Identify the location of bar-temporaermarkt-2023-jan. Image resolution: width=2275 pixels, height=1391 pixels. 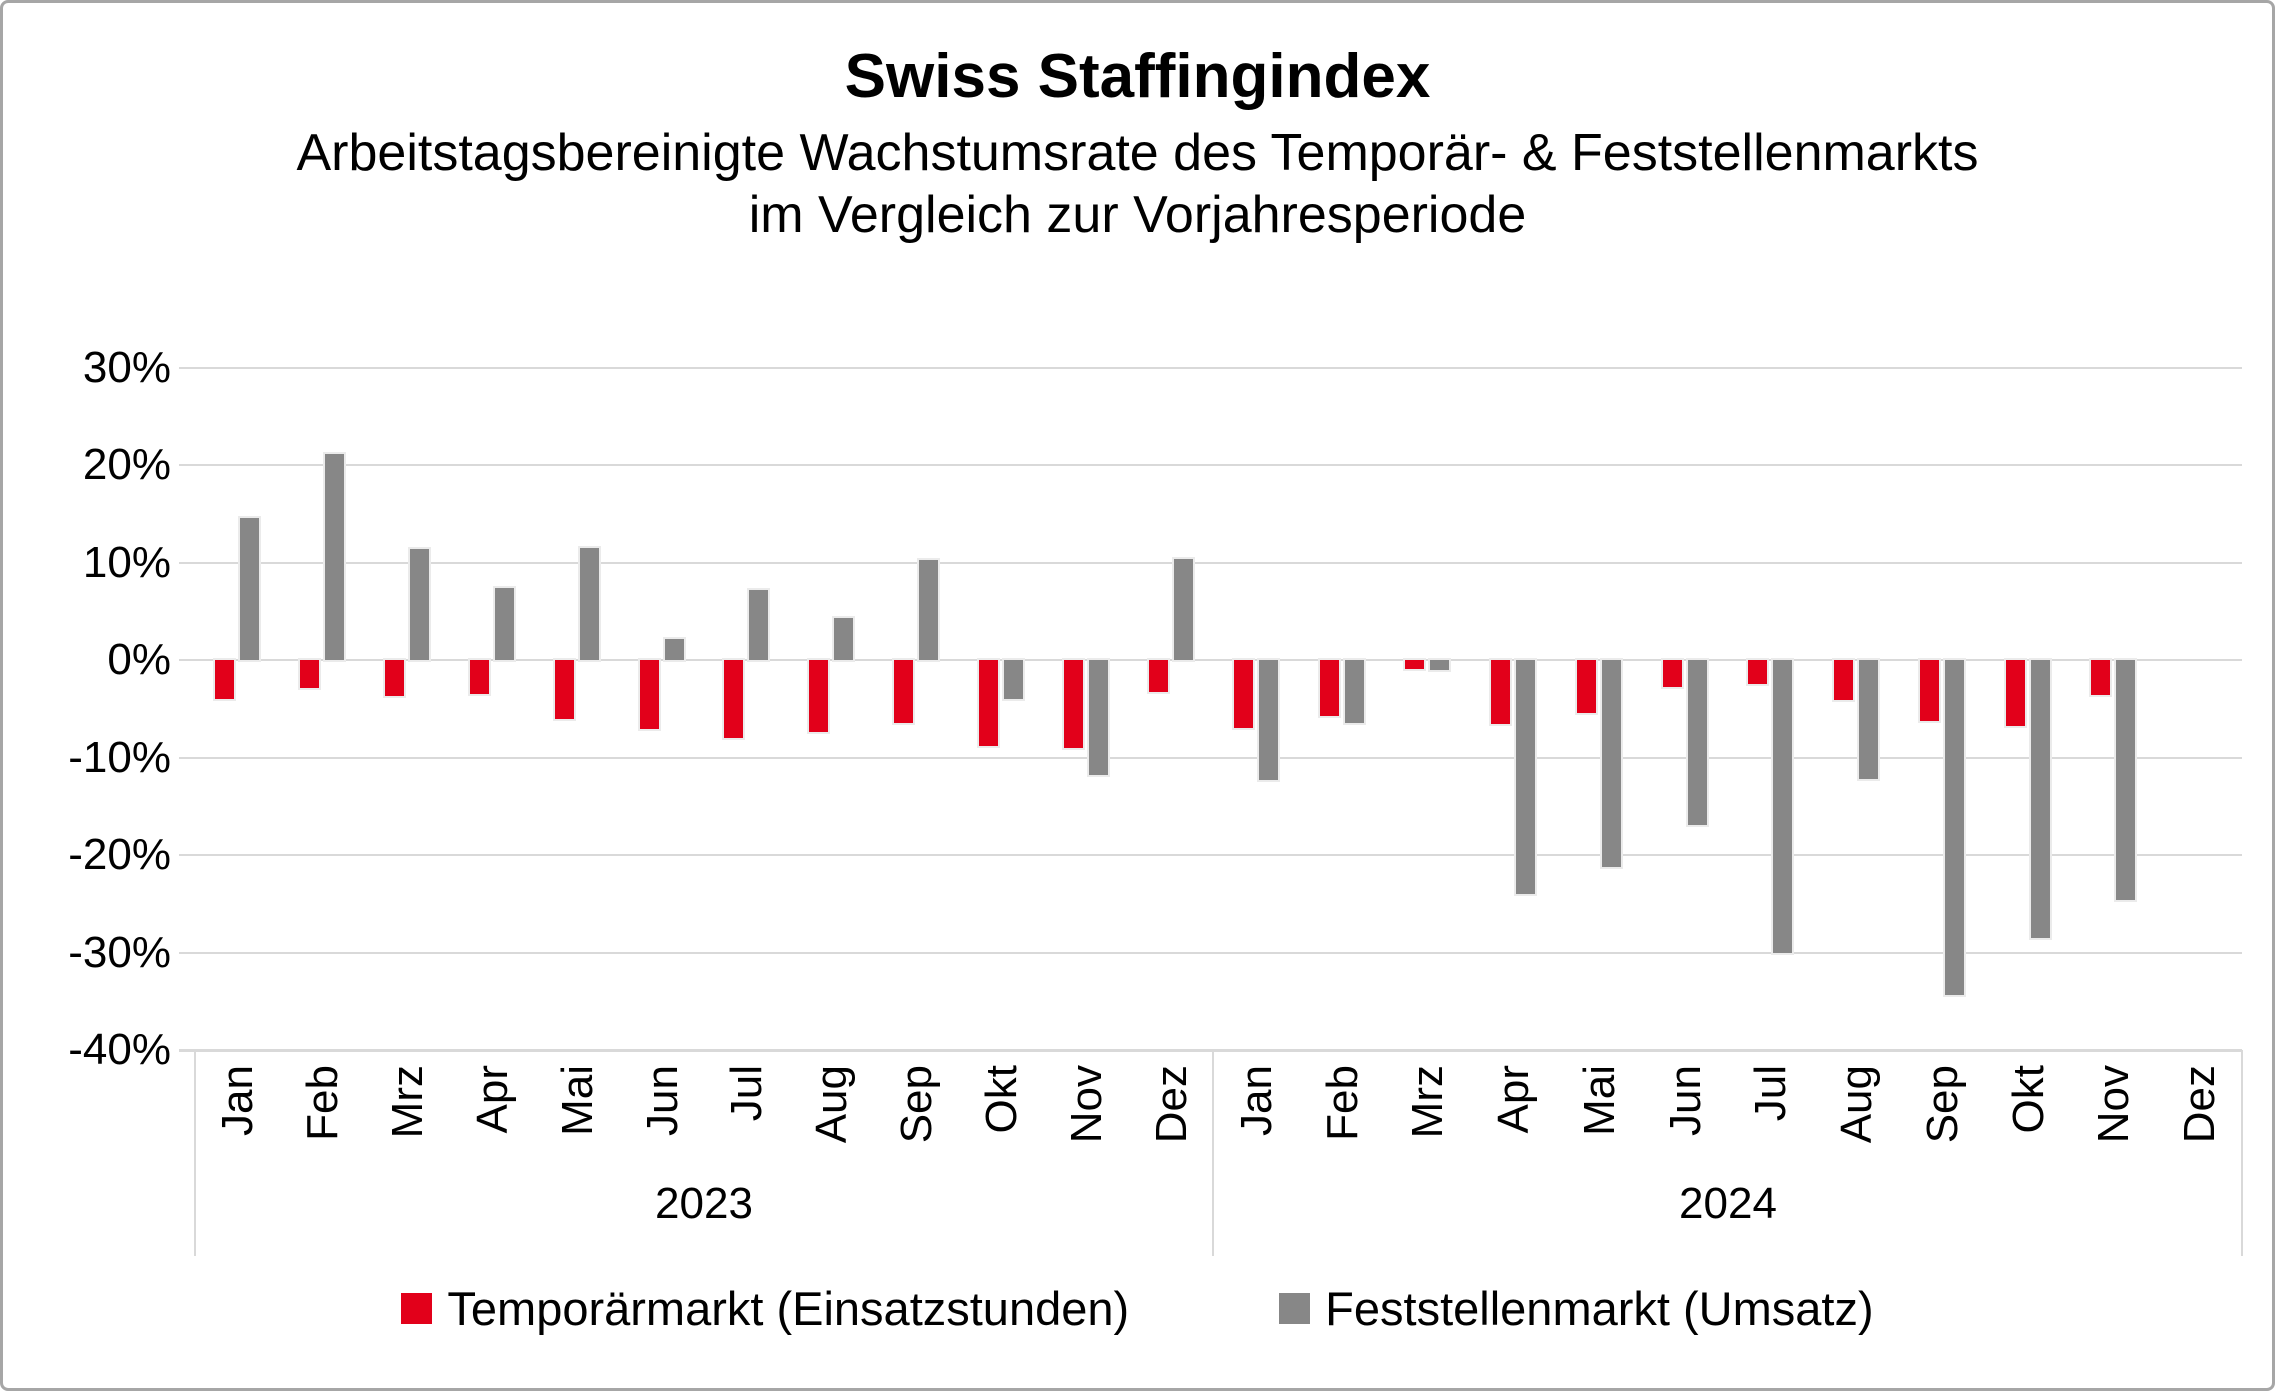
(224, 680).